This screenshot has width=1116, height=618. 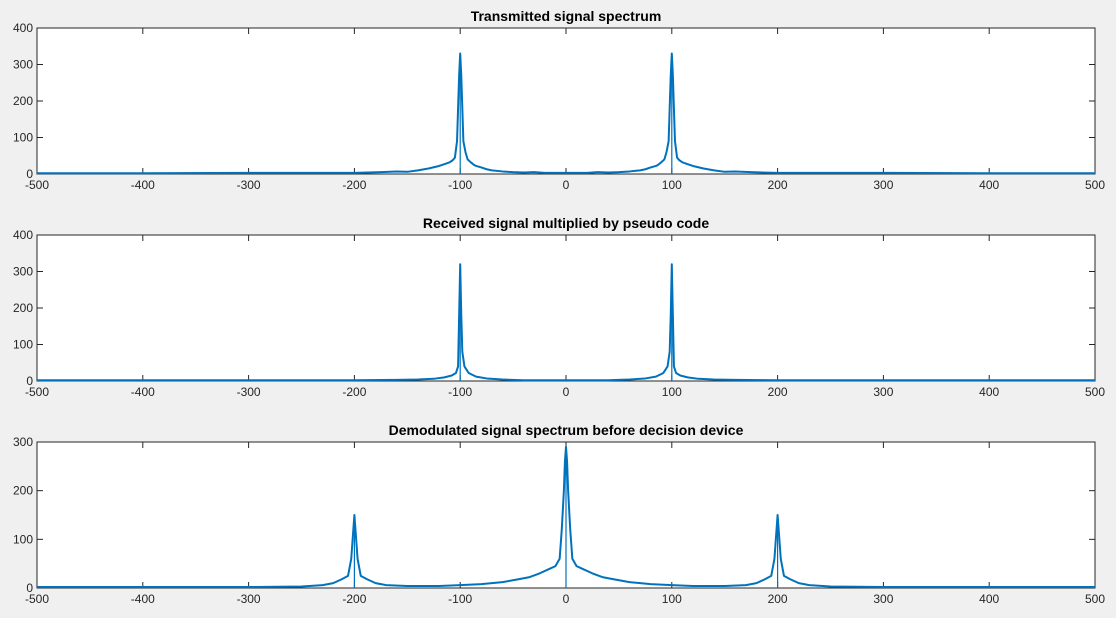 I want to click on subplot-1-title: Transmitted signal spectrum, so click(x=566, y=16).